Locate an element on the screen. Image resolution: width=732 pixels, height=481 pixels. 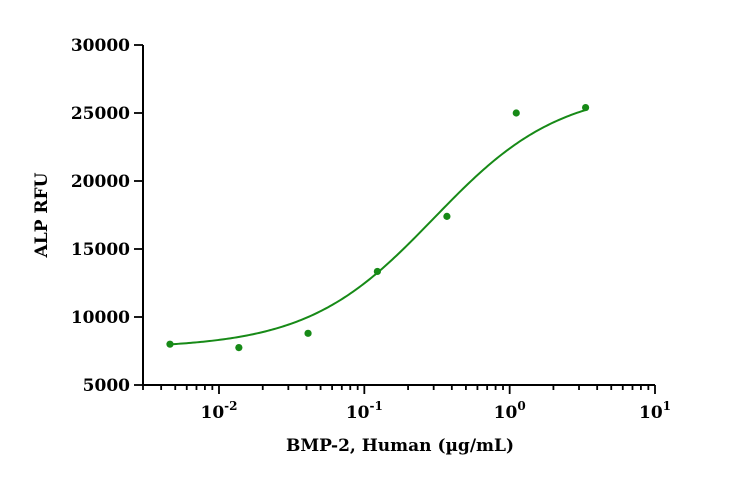
y-tick-label: 5000 is located at coordinates (106, 386).